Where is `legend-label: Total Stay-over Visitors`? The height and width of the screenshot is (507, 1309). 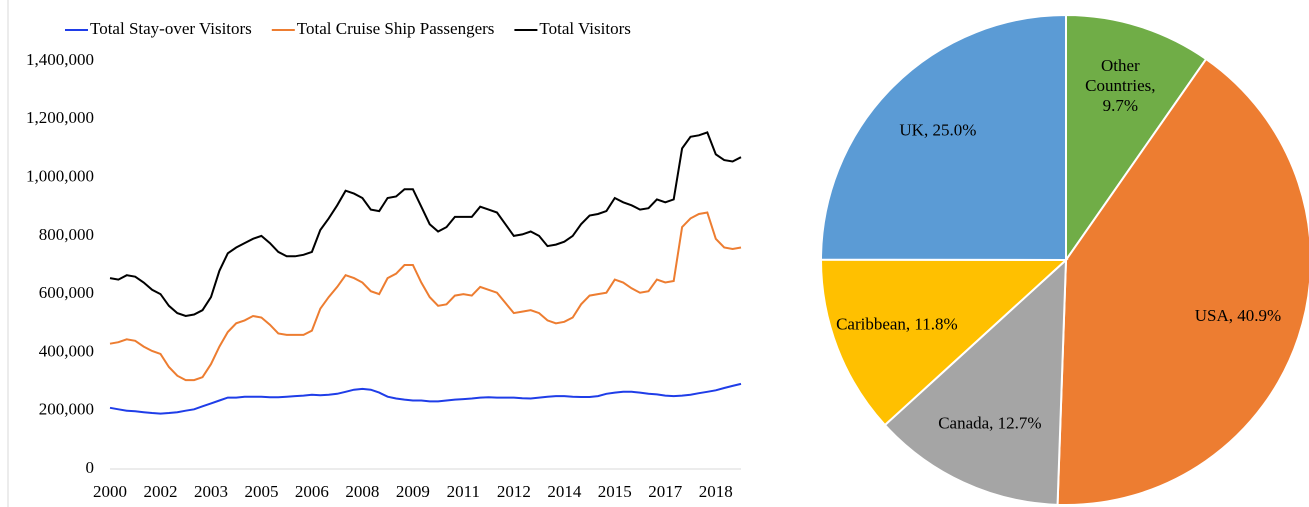 legend-label: Total Stay-over Visitors is located at coordinates (171, 28).